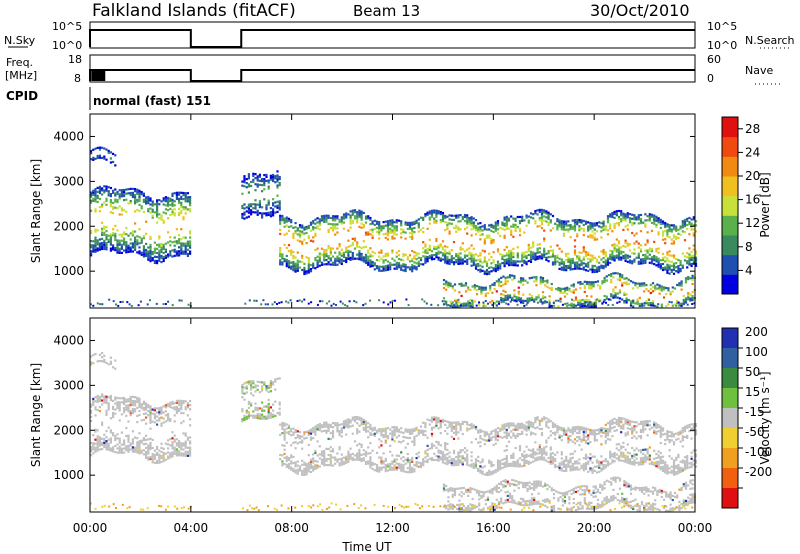  What do you see at coordinates (67, 45) in the screenshot?
I see `sky-tick-bottom: 10^0` at bounding box center [67, 45].